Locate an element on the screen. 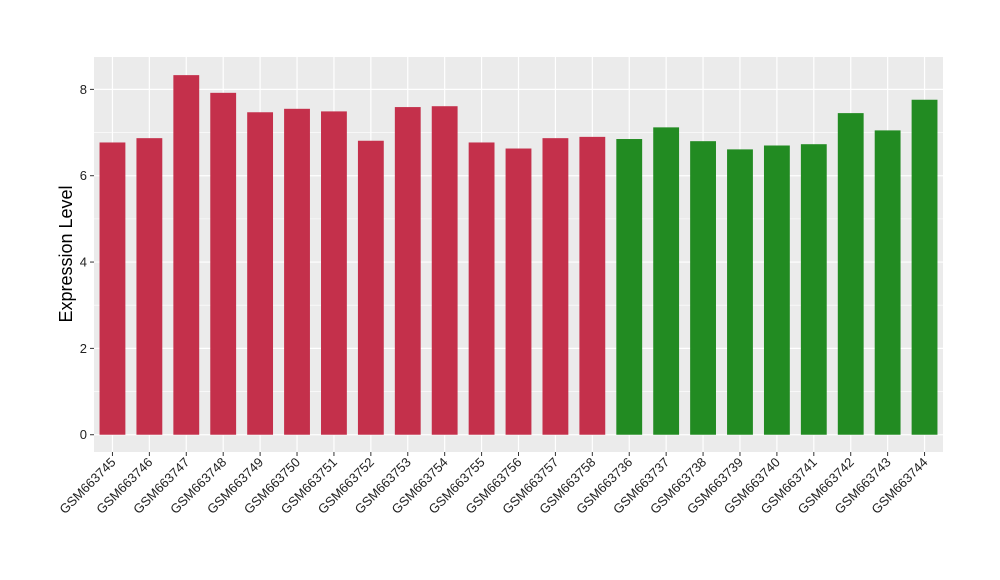  bar-GSM663743 is located at coordinates (887, 282).